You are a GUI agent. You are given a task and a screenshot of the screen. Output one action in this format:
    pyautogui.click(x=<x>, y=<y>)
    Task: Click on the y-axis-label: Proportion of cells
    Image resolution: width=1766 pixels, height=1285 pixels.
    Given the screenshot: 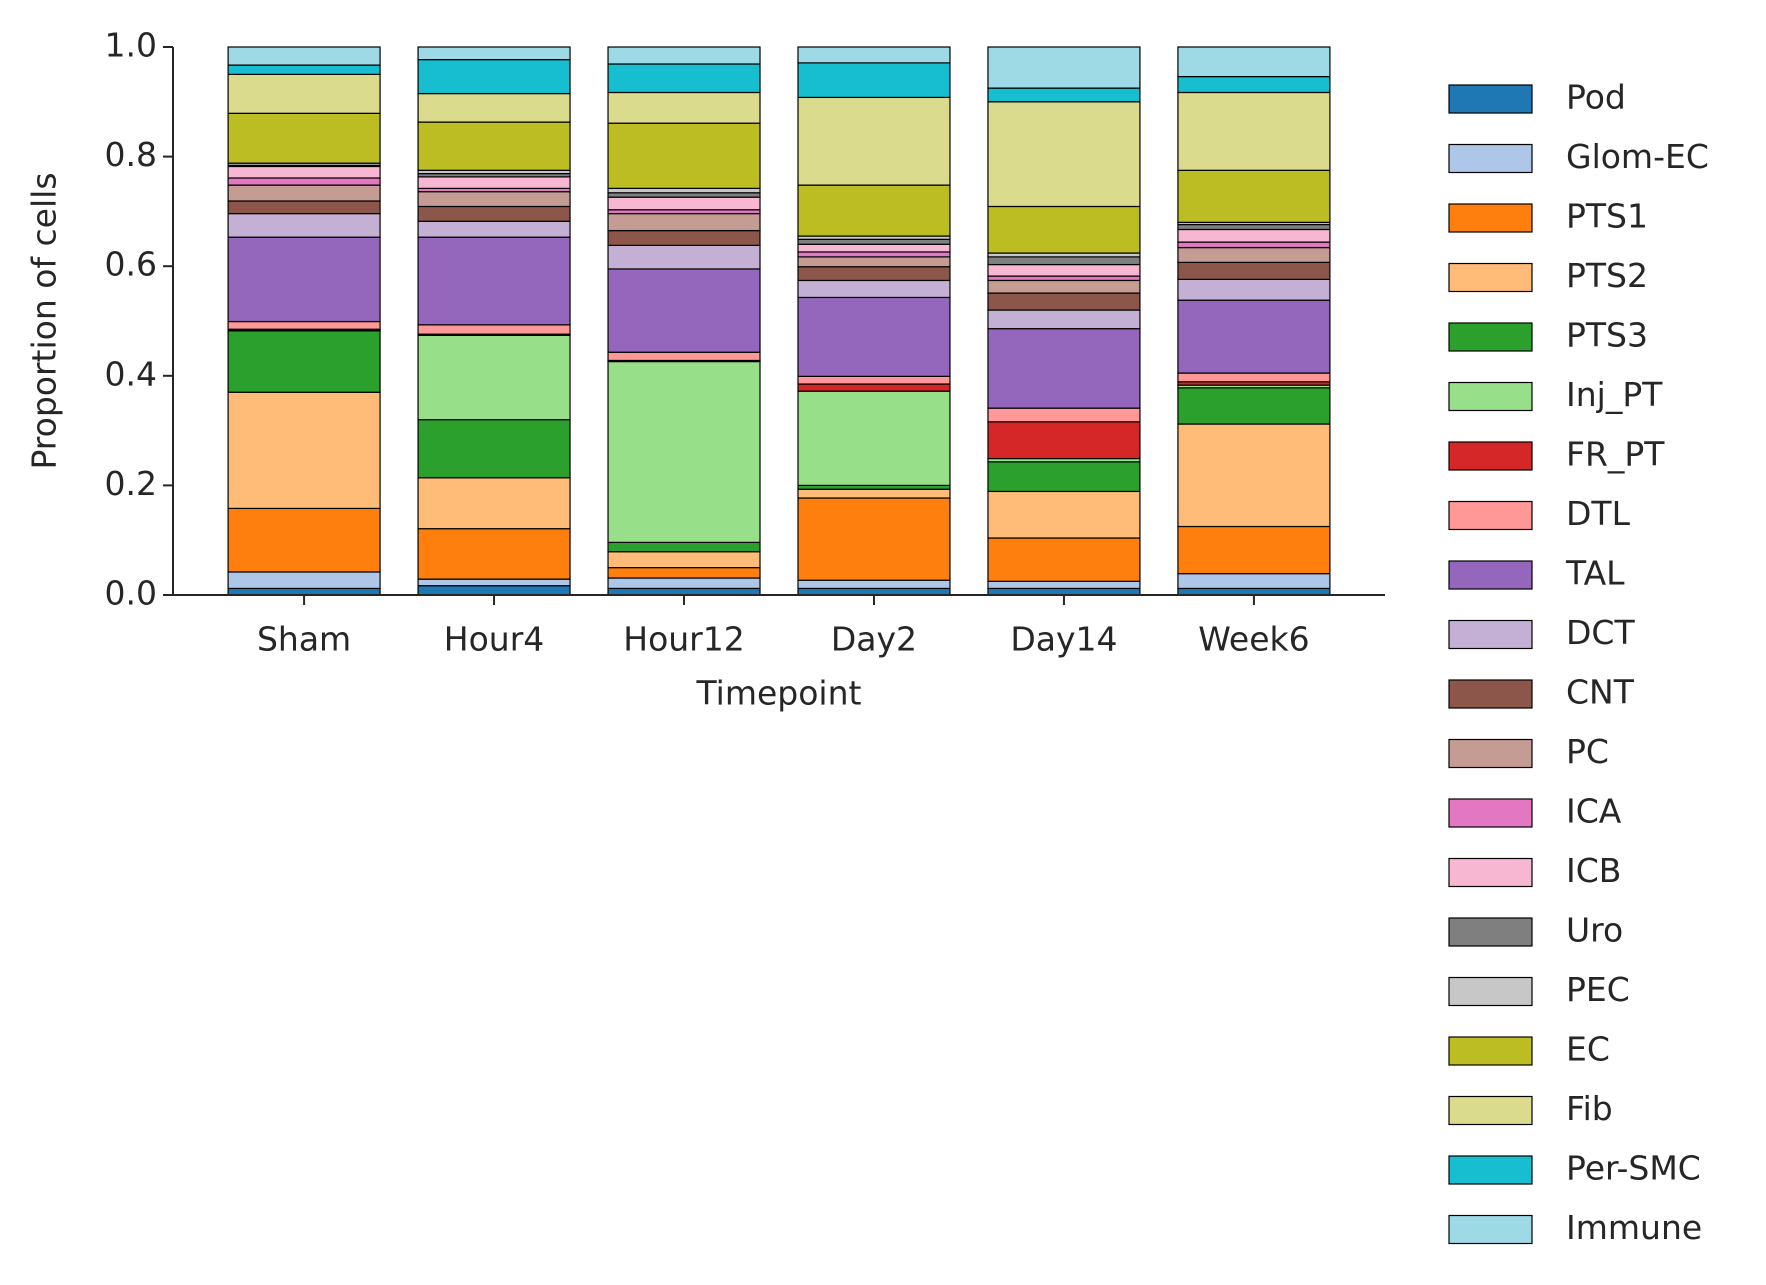 What is the action you would take?
    pyautogui.click(x=44, y=320)
    